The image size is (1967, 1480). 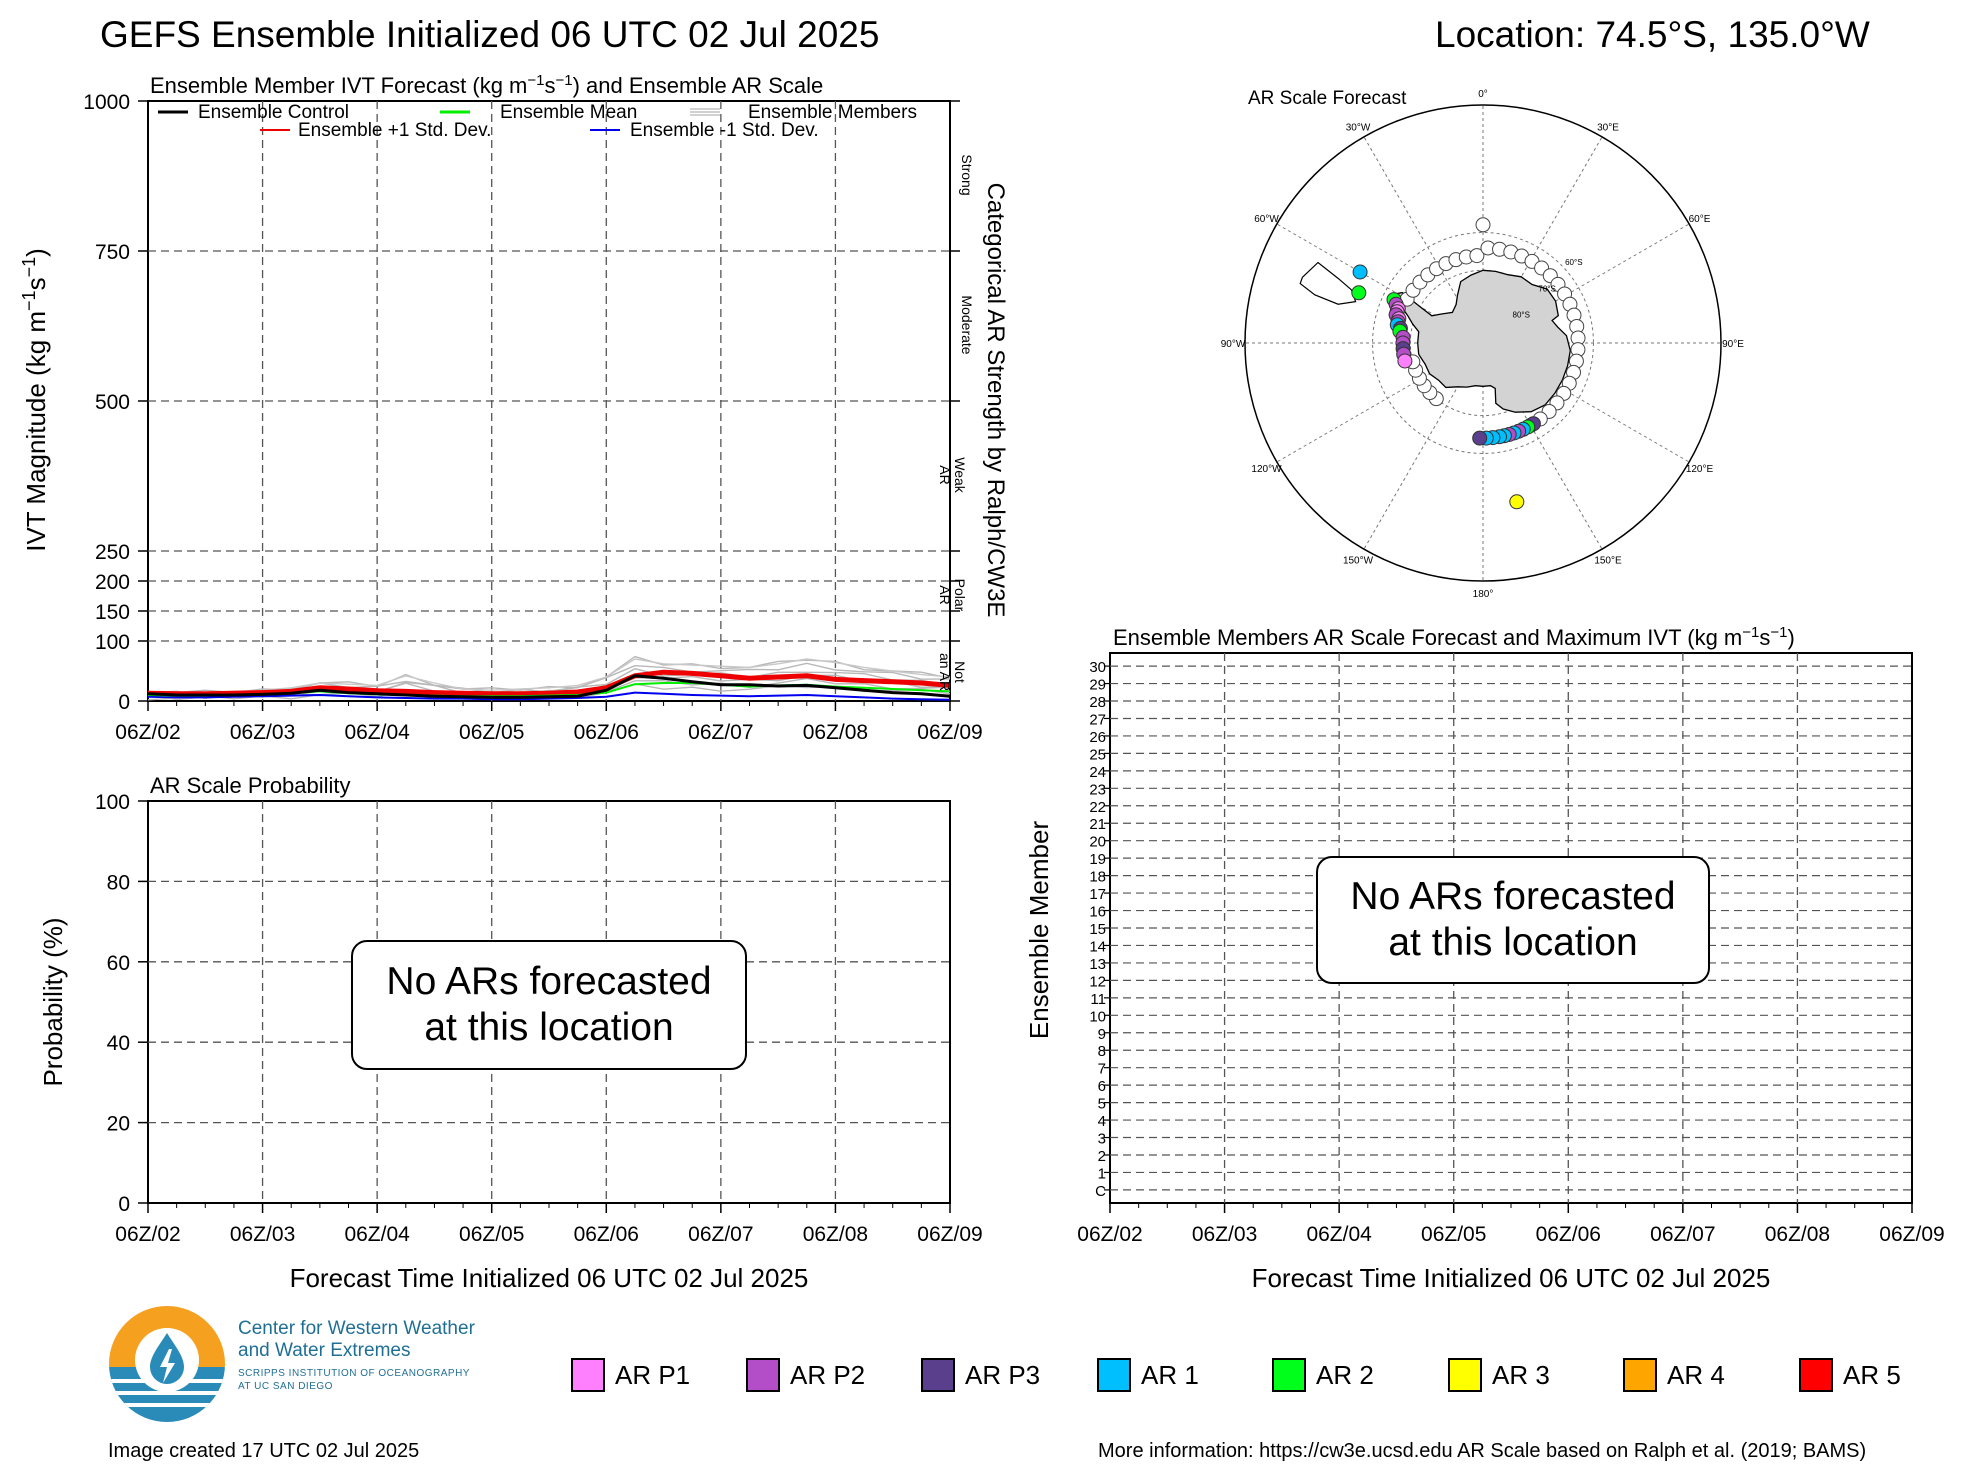 I want to click on members-ytick-label: 26, so click(x=1097, y=737).